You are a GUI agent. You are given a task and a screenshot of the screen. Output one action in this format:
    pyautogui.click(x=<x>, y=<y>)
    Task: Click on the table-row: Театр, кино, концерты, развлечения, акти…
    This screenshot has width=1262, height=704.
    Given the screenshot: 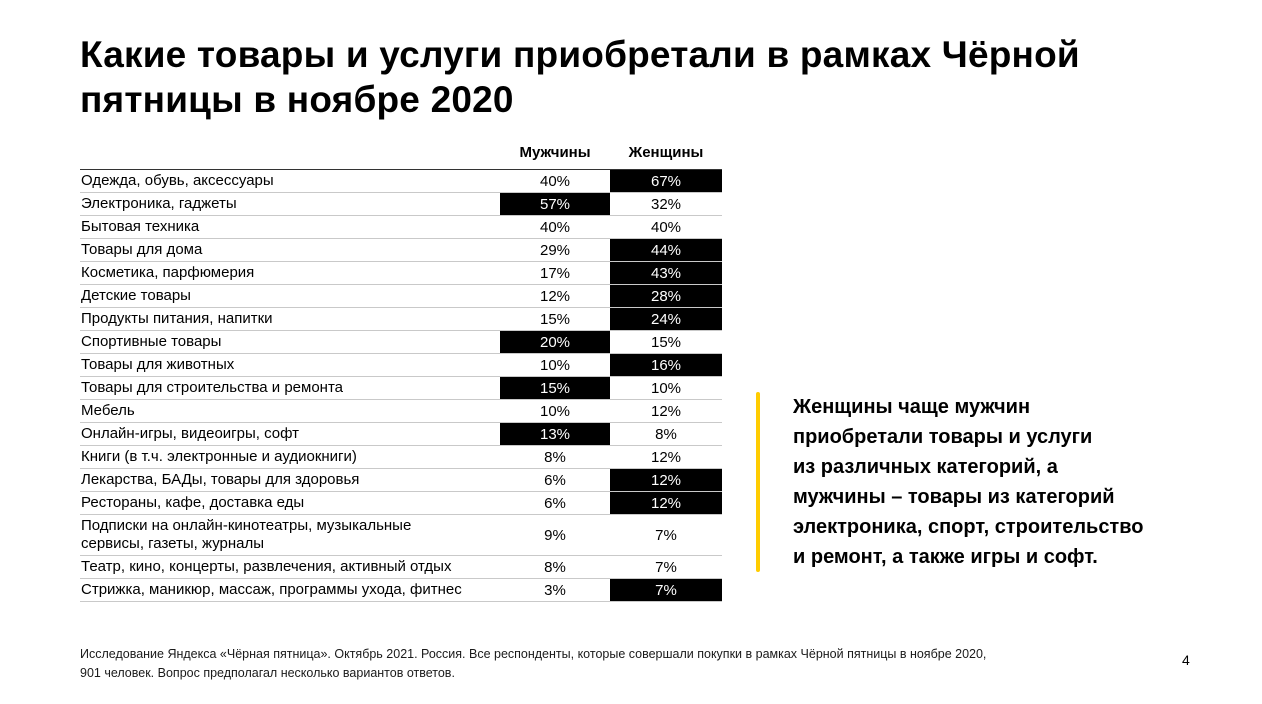 What is the action you would take?
    pyautogui.click(x=401, y=567)
    